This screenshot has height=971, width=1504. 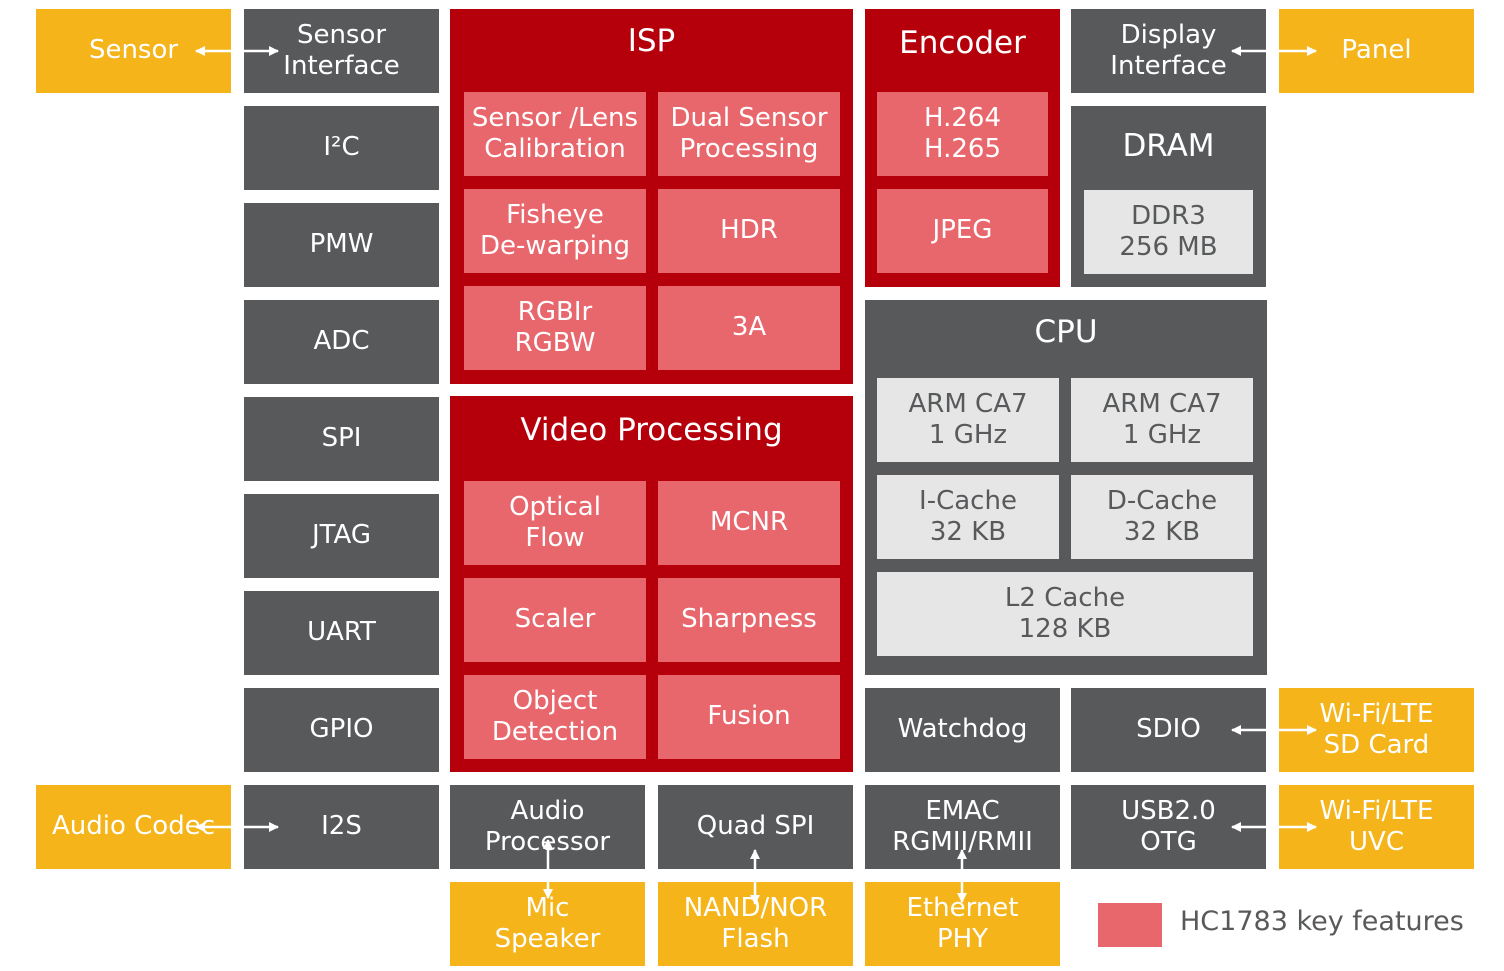 I want to click on uart-block: UART, so click(x=341, y=633).